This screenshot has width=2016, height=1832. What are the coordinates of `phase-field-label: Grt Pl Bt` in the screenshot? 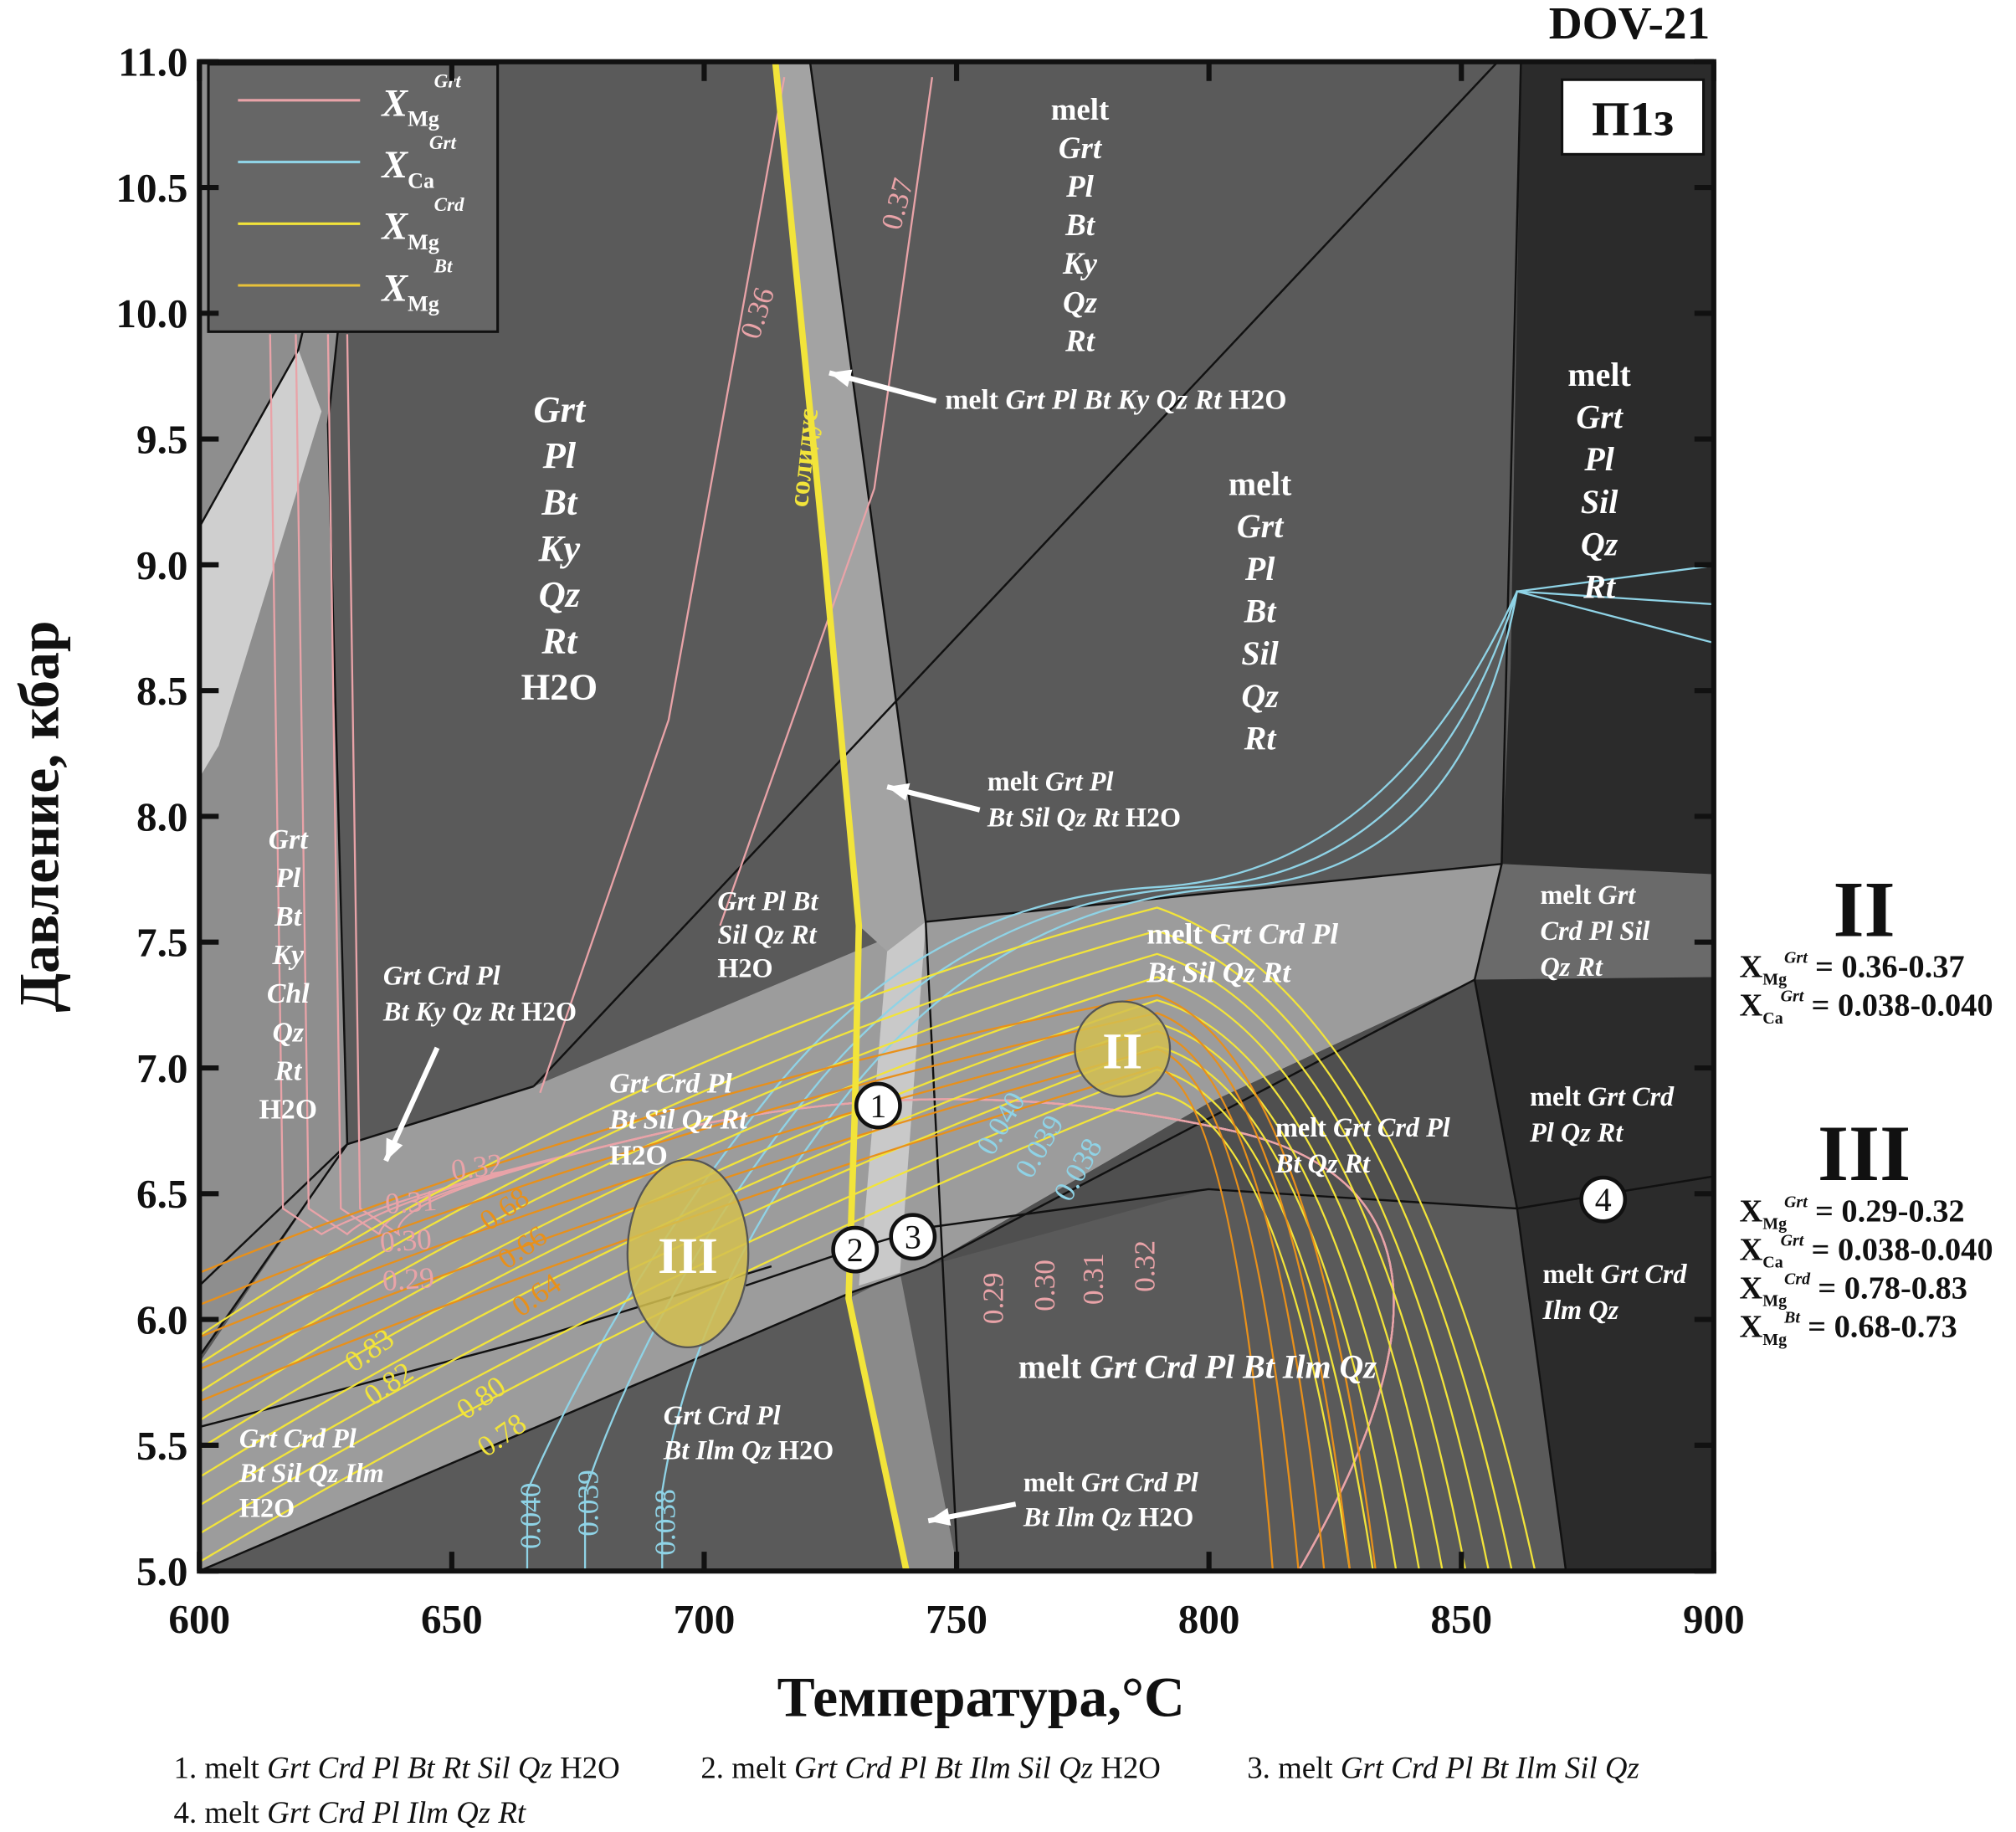 It's located at (768, 901).